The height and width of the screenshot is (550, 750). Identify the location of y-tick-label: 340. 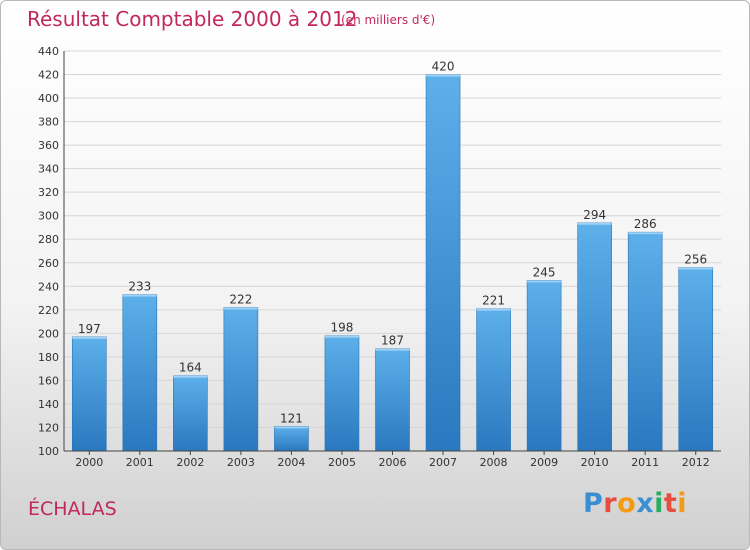
(48, 169).